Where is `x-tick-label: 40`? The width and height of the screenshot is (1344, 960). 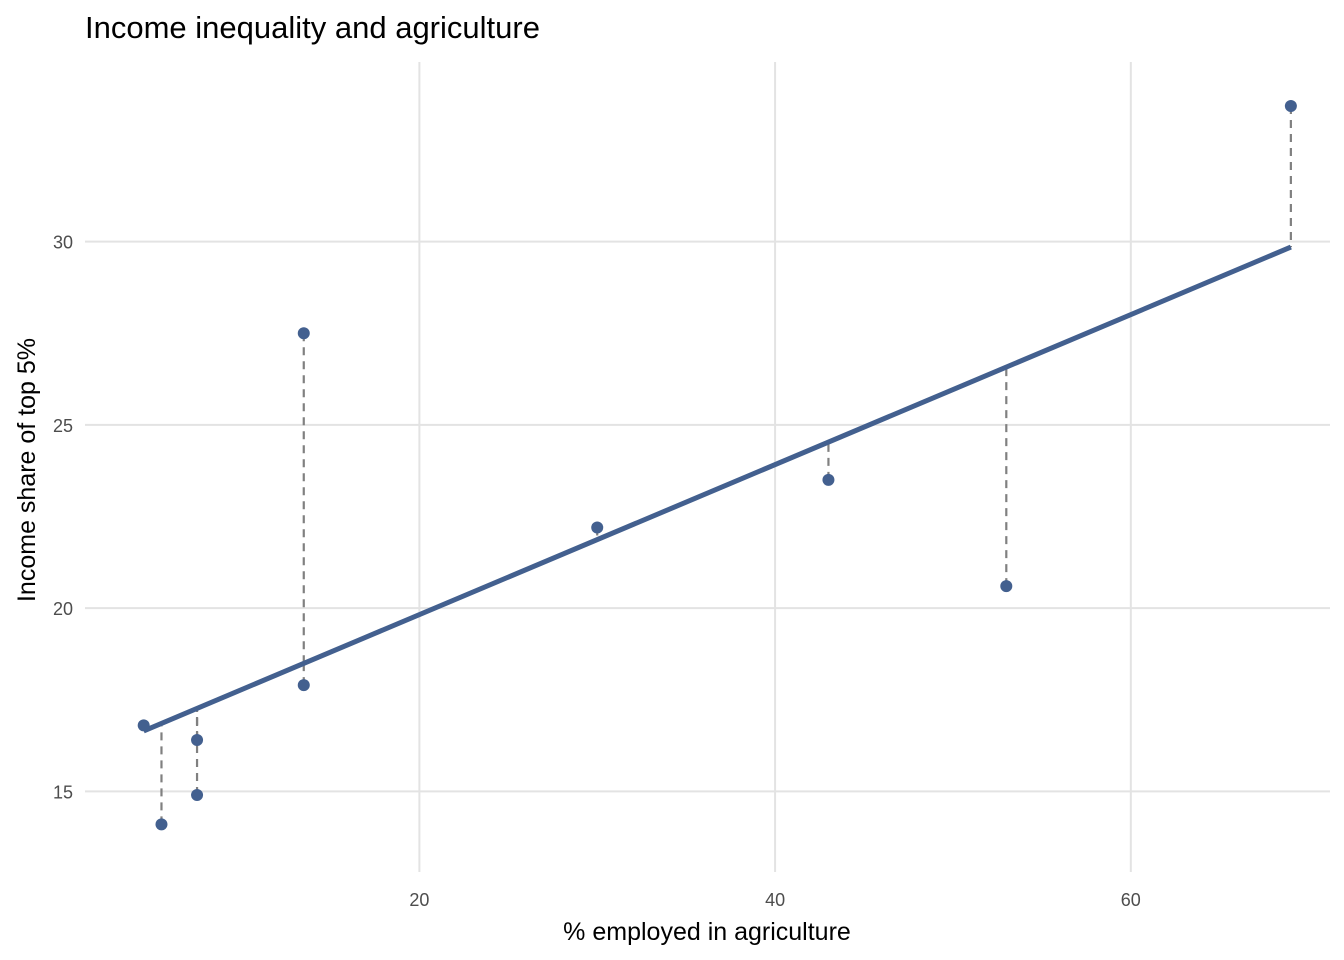 x-tick-label: 40 is located at coordinates (775, 900).